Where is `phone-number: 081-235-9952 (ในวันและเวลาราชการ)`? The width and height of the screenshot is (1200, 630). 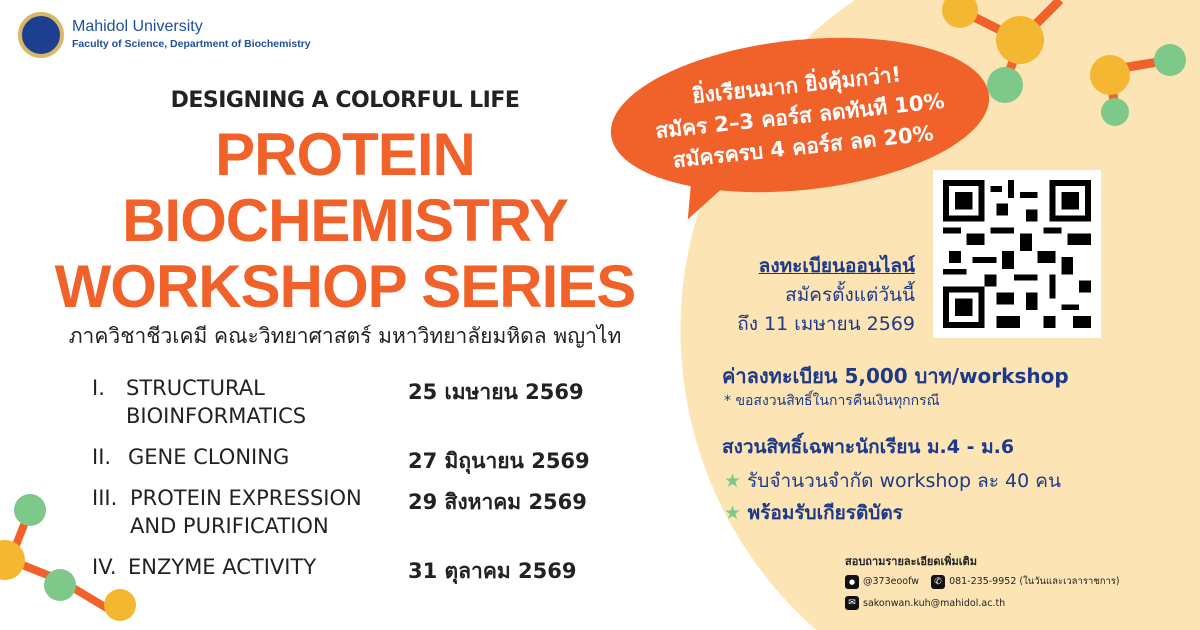
phone-number: 081-235-9952 (ในวันและเวลาราชการ) is located at coordinates (1034, 581).